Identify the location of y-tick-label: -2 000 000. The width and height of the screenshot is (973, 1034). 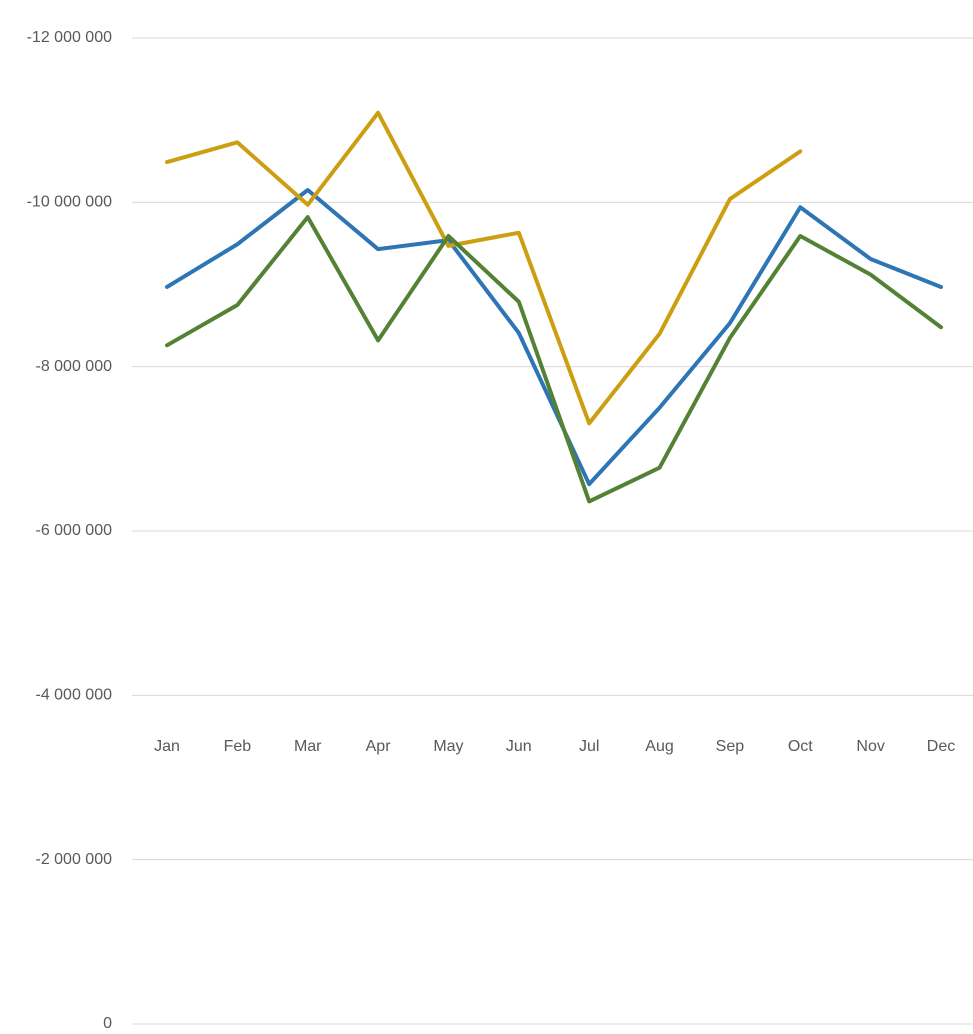
(73, 859).